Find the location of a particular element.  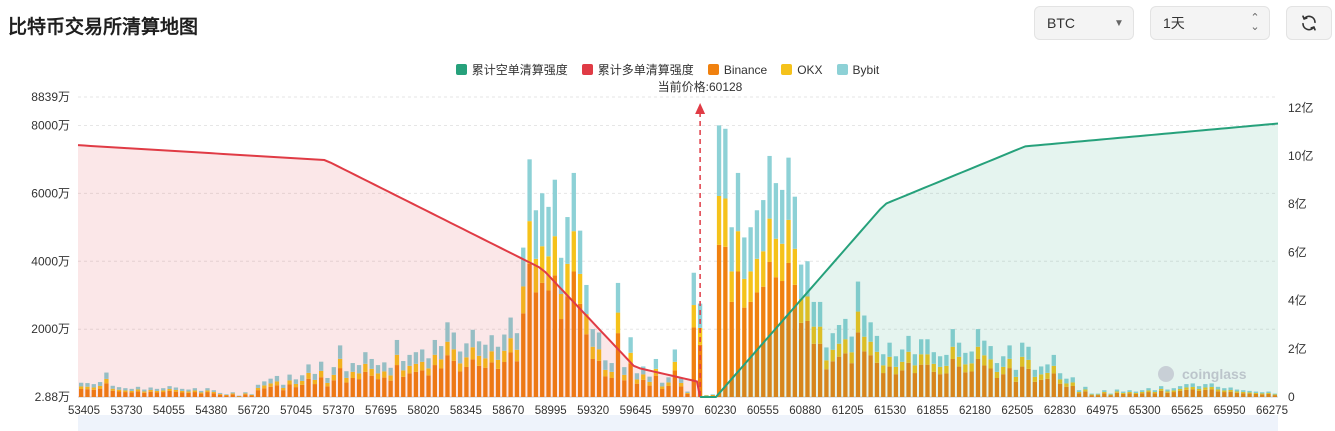

legend-swatch is located at coordinates (787, 69).